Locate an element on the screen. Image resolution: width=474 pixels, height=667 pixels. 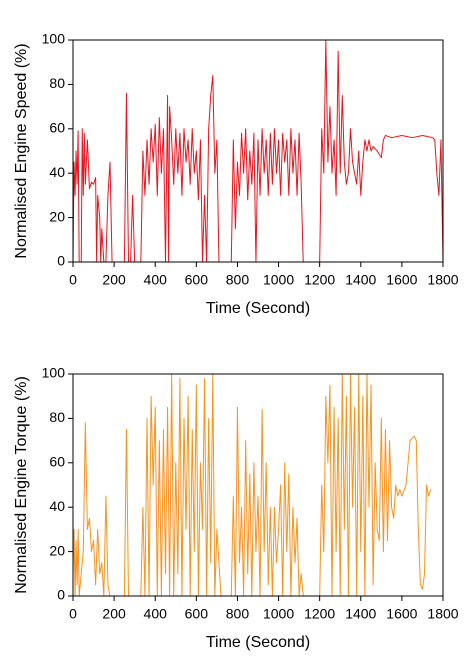
y-axis-title: Normalised Engine Speed (%) is located at coordinates (21, 150).